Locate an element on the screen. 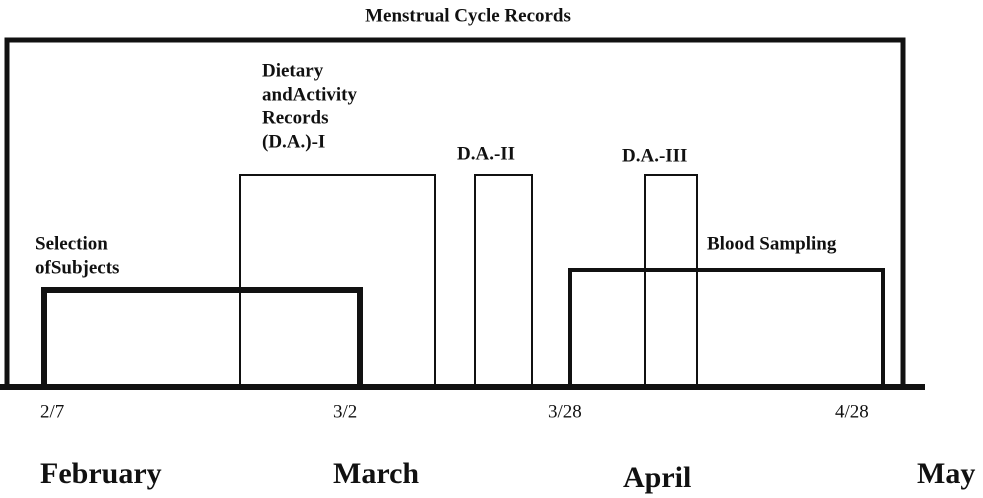 This screenshot has width=983, height=498. phase-label: D.A.-II is located at coordinates (486, 153).